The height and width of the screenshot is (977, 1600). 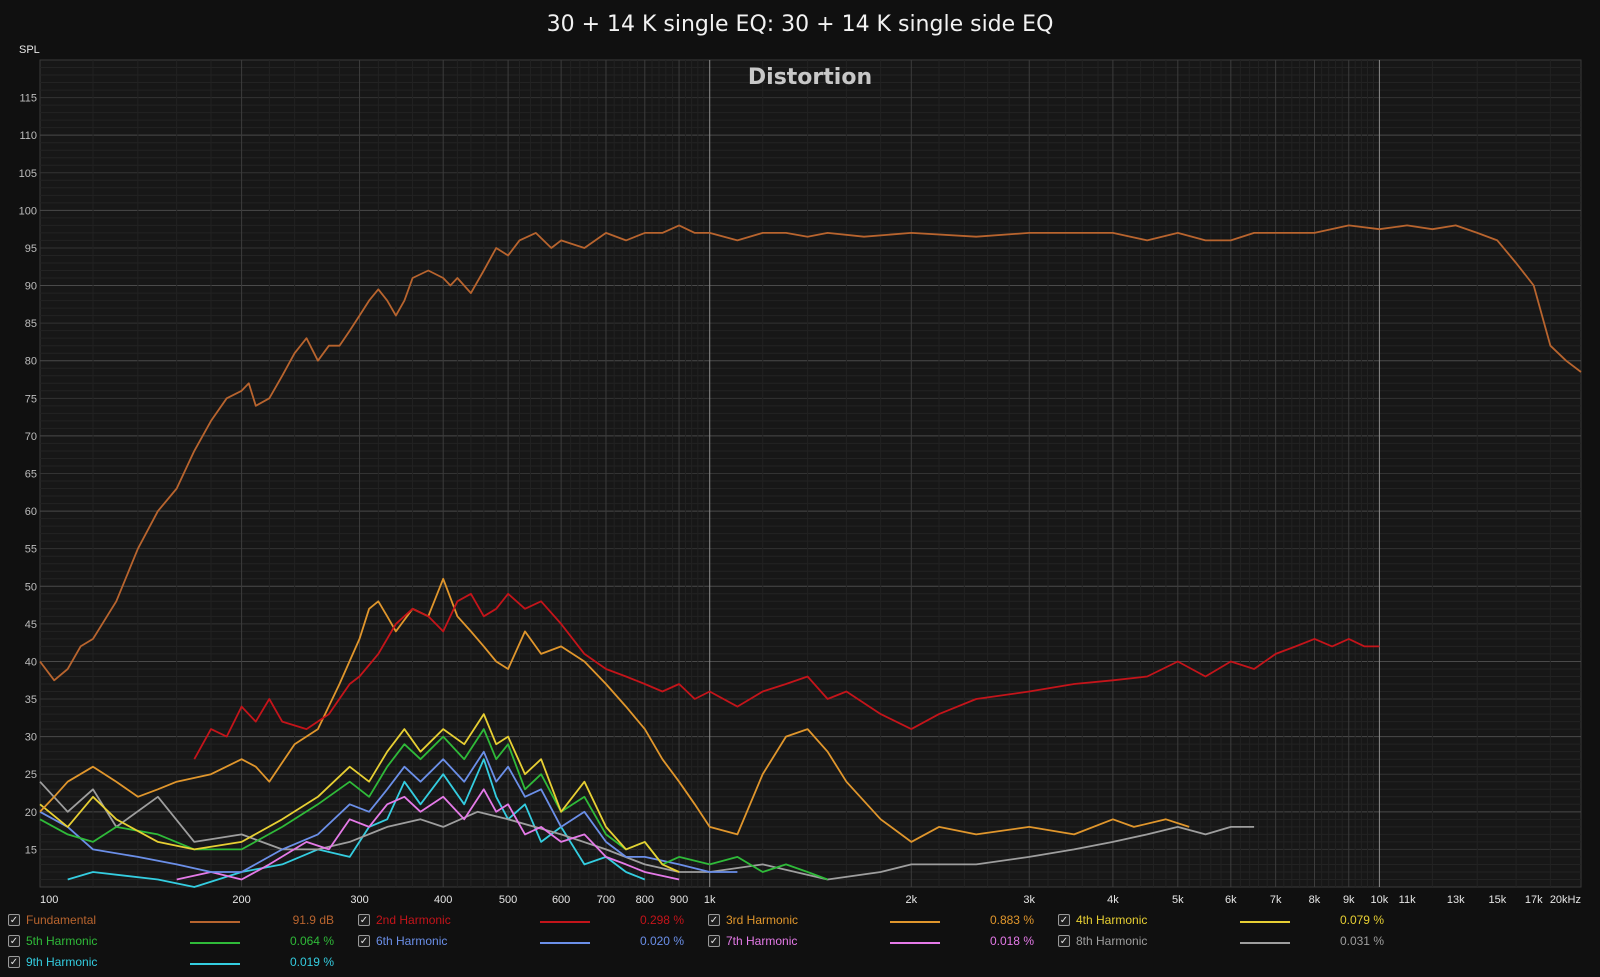 I want to click on legend-item: ✓ 9th Harmonic 0.019 %, so click(x=178, y=963).